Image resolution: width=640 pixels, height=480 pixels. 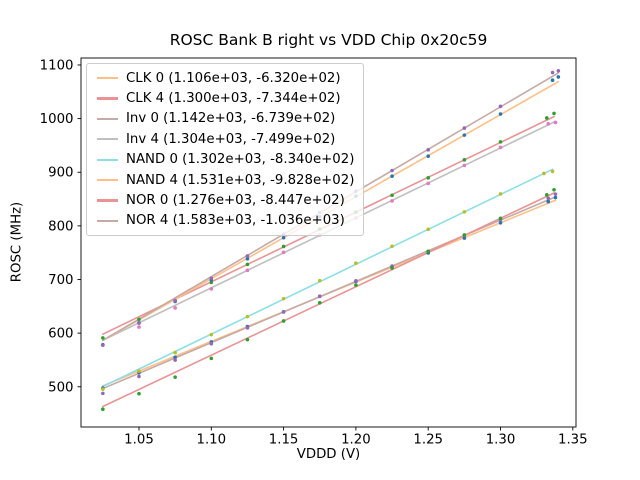 What do you see at coordinates (17, 242) in the screenshot?
I see `y-axis-label: ROSC (MHz)` at bounding box center [17, 242].